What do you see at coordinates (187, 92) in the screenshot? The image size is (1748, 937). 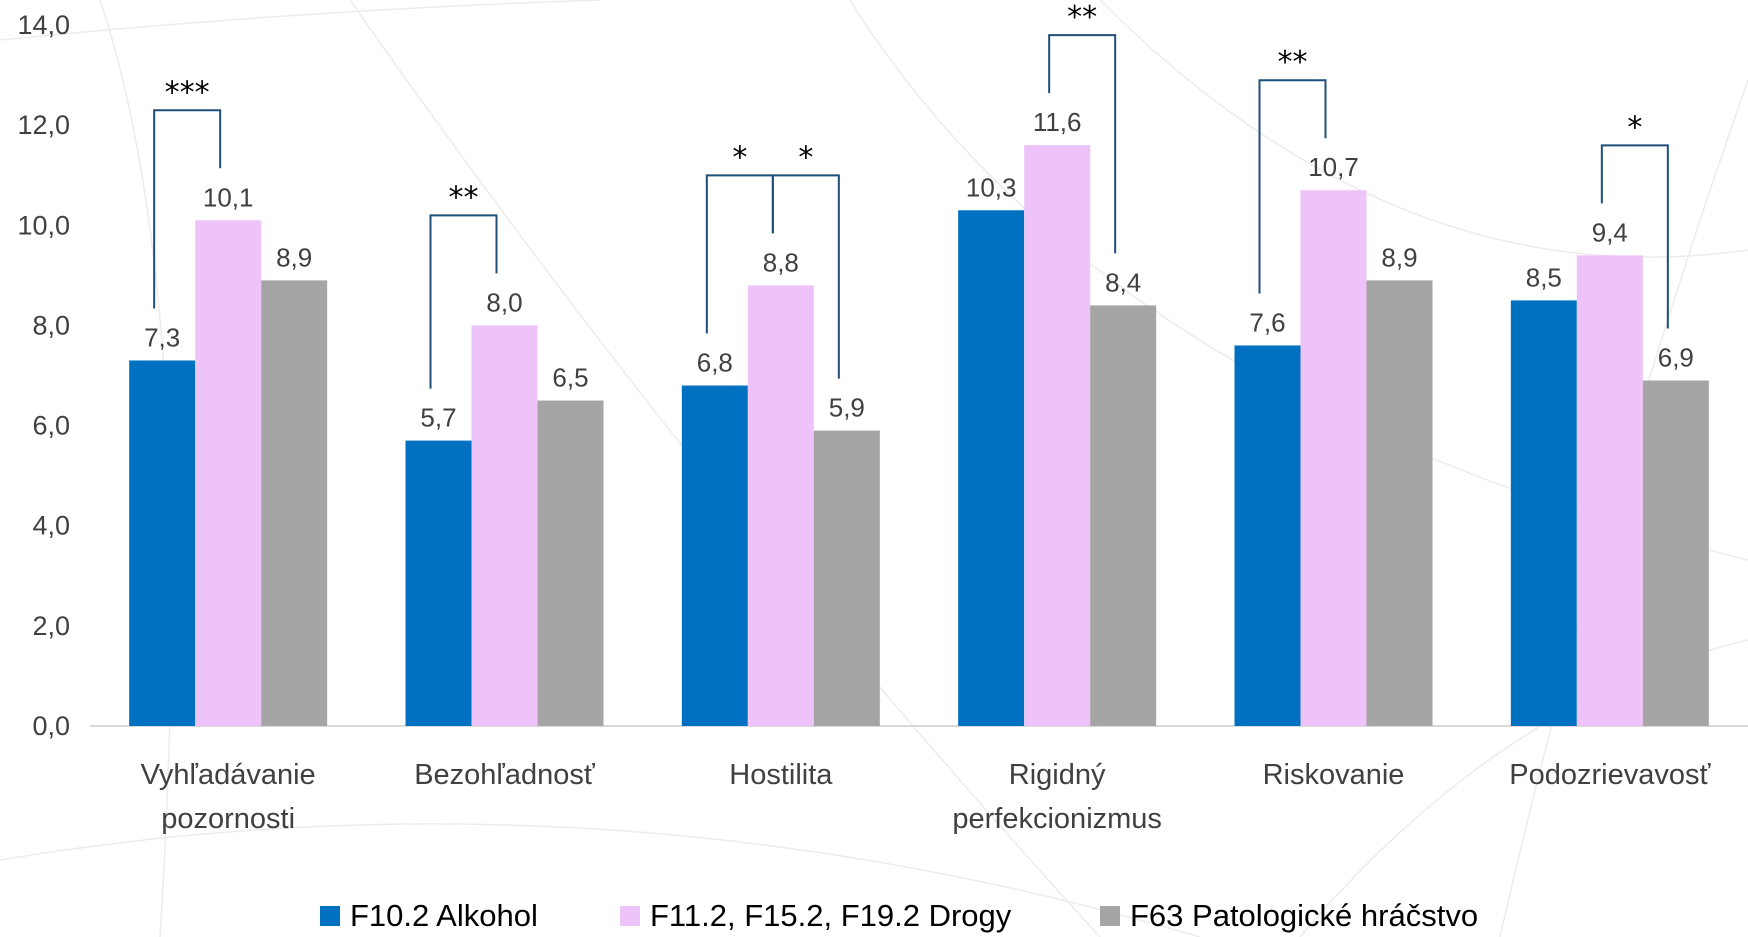 I see `significance-marker: ***` at bounding box center [187, 92].